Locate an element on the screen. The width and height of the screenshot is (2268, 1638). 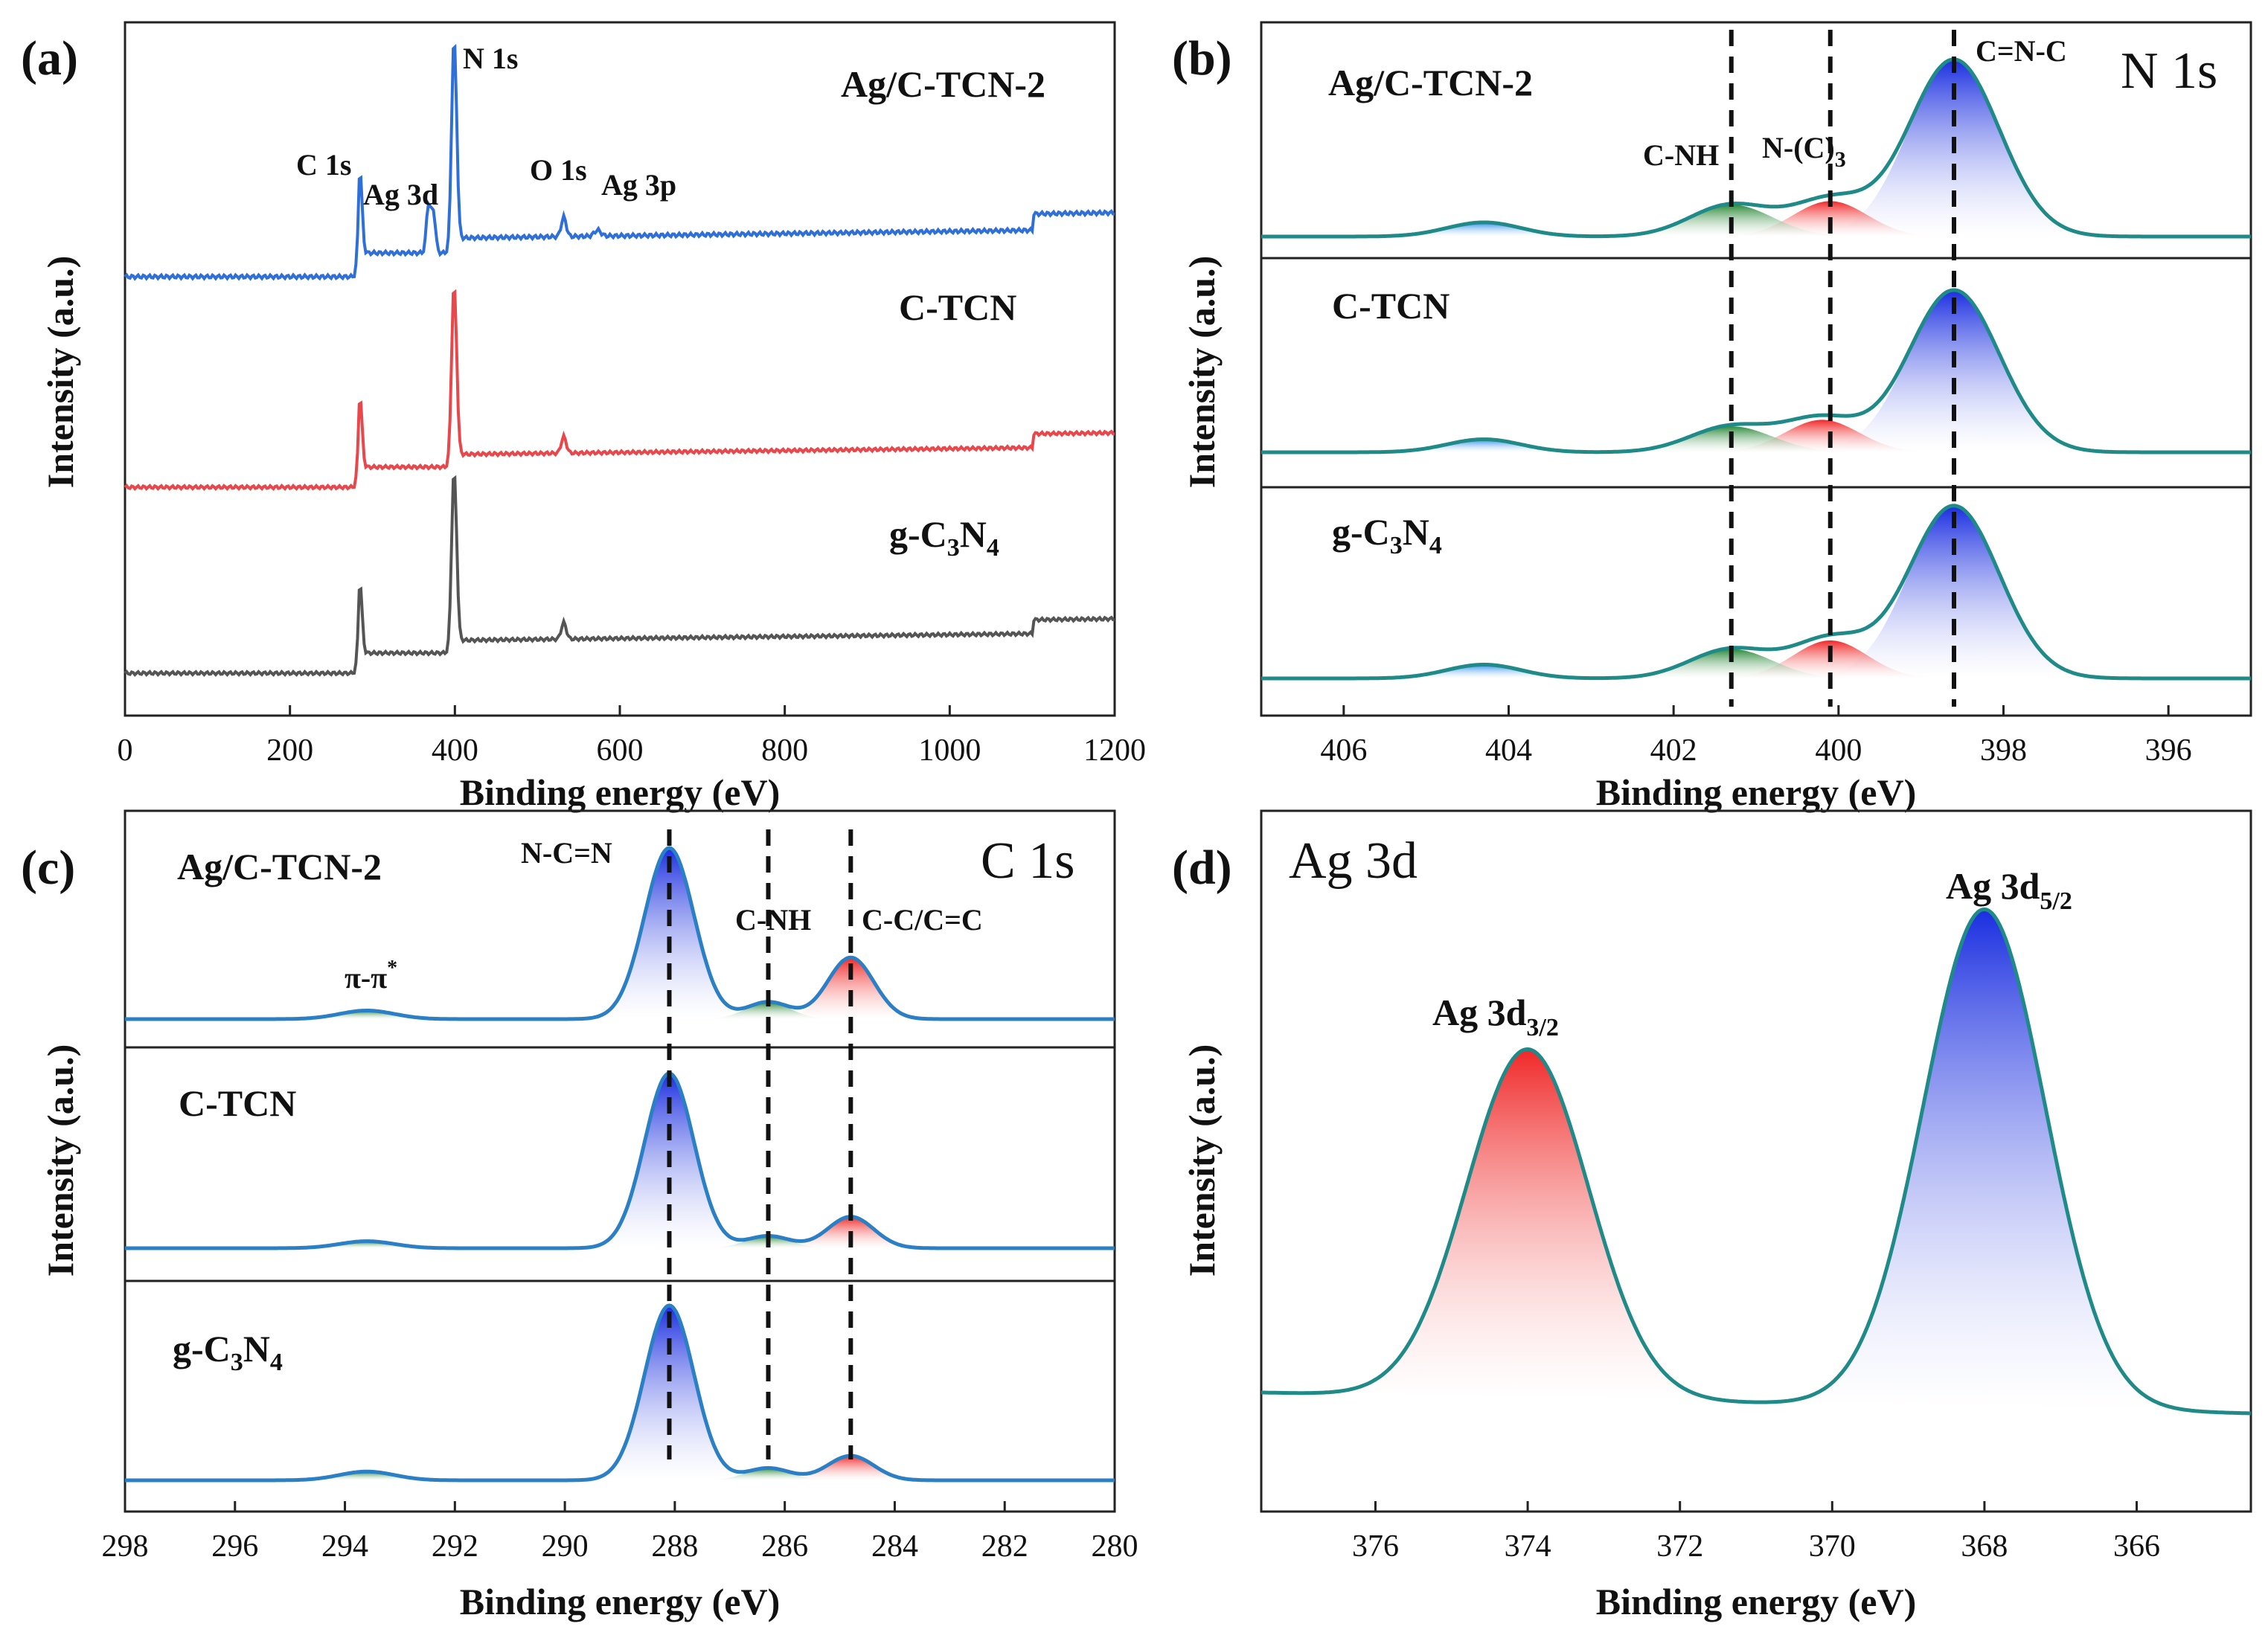
panel-d-annot-ag3d32: Ag 3d3/2 is located at coordinates (1495, 1017).